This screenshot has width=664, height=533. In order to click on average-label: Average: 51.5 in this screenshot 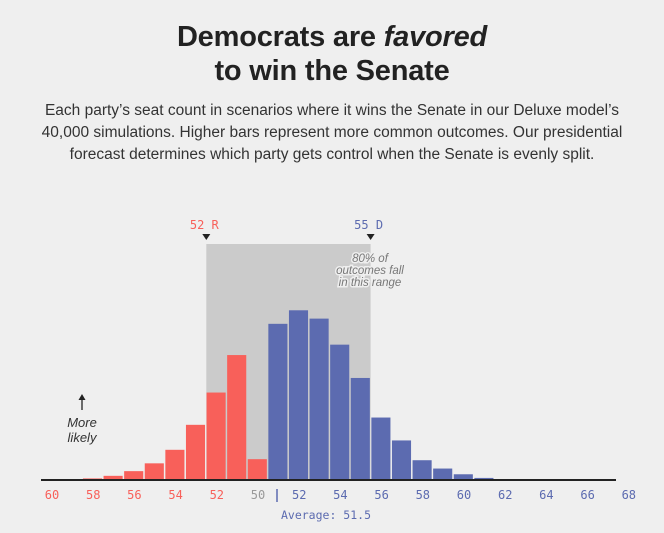, I will do `click(326, 515)`.